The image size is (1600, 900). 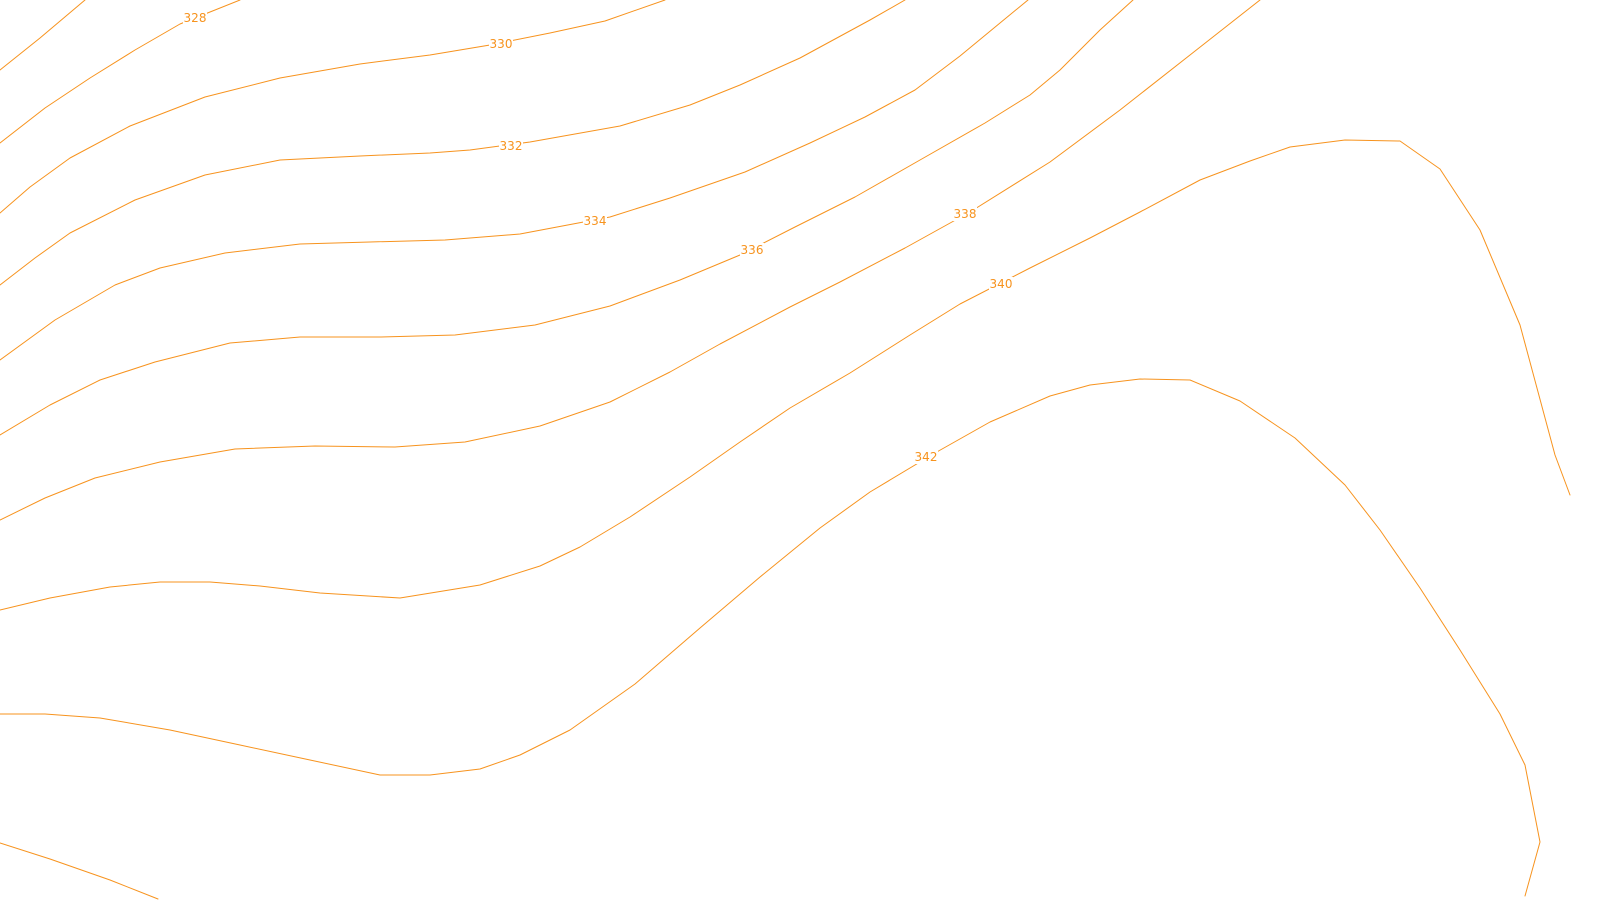 I want to click on contour-label-334-bg, so click(x=595, y=221).